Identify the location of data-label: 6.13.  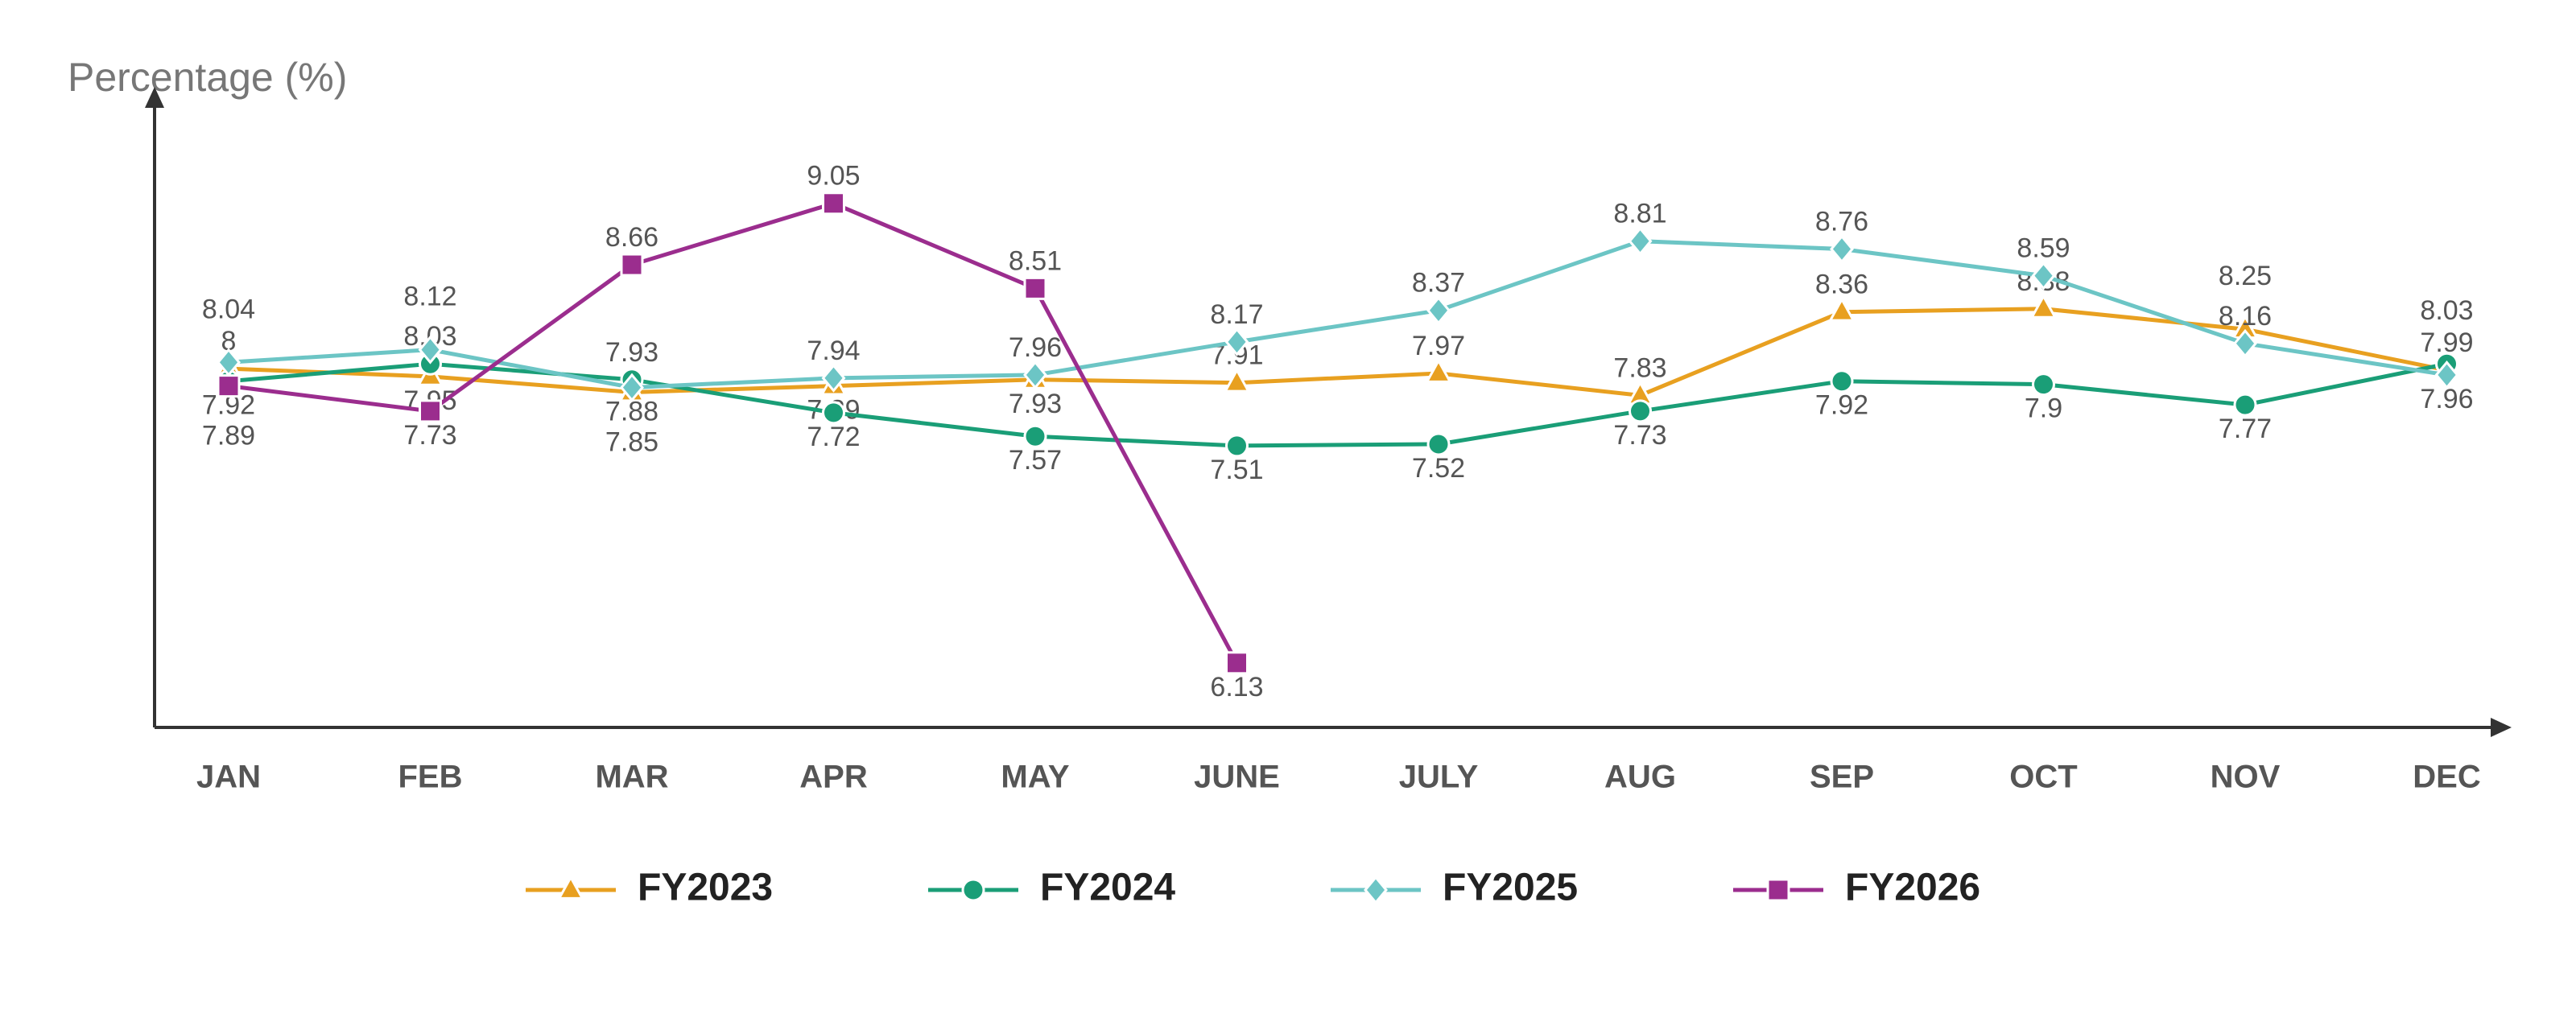
(1236, 687).